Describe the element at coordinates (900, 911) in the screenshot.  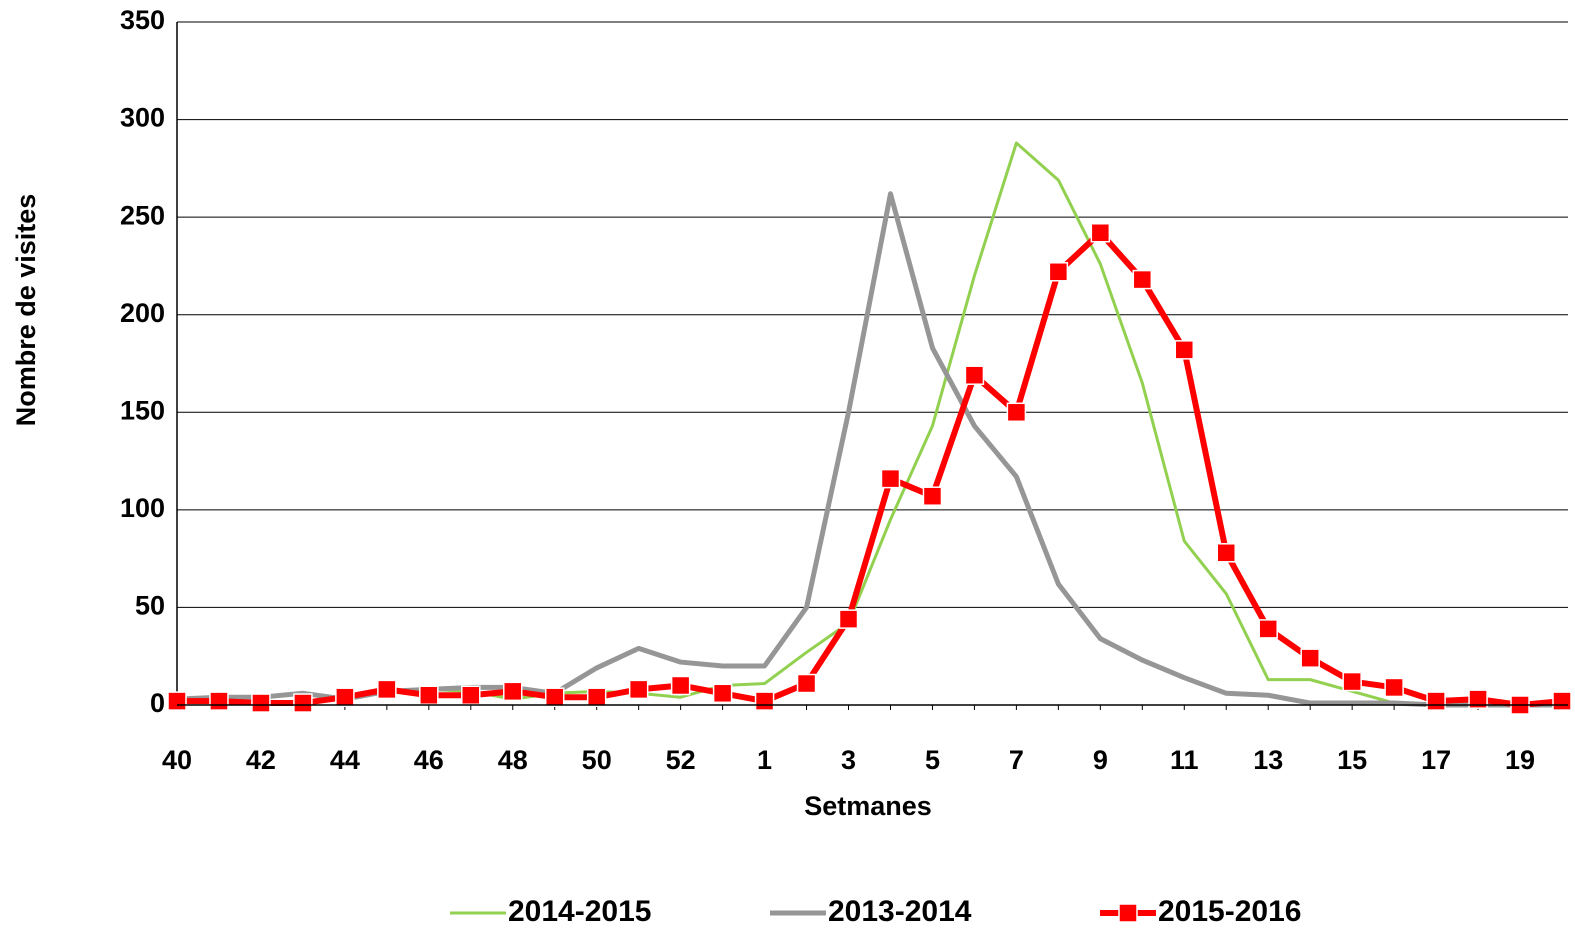
I see `legend-label: 2013-2014` at that location.